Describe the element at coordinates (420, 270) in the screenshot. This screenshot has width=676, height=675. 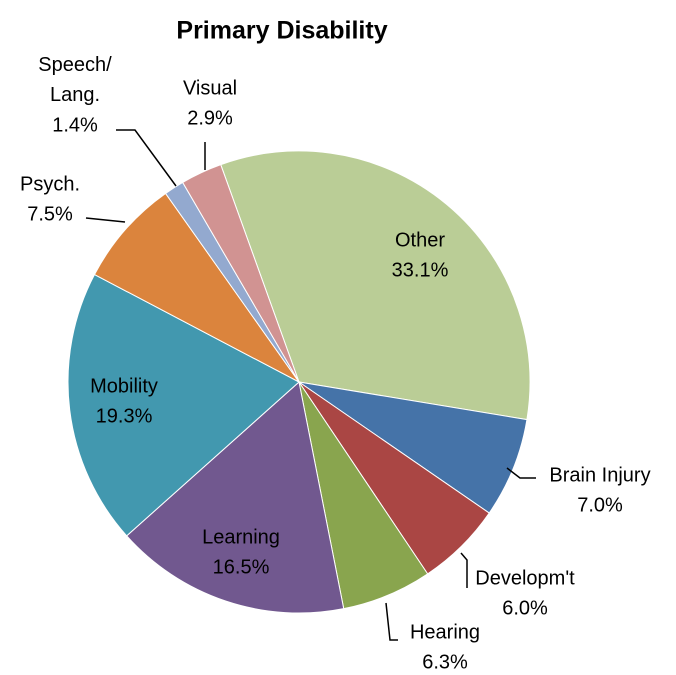
I see `value-label: 33.1%` at that location.